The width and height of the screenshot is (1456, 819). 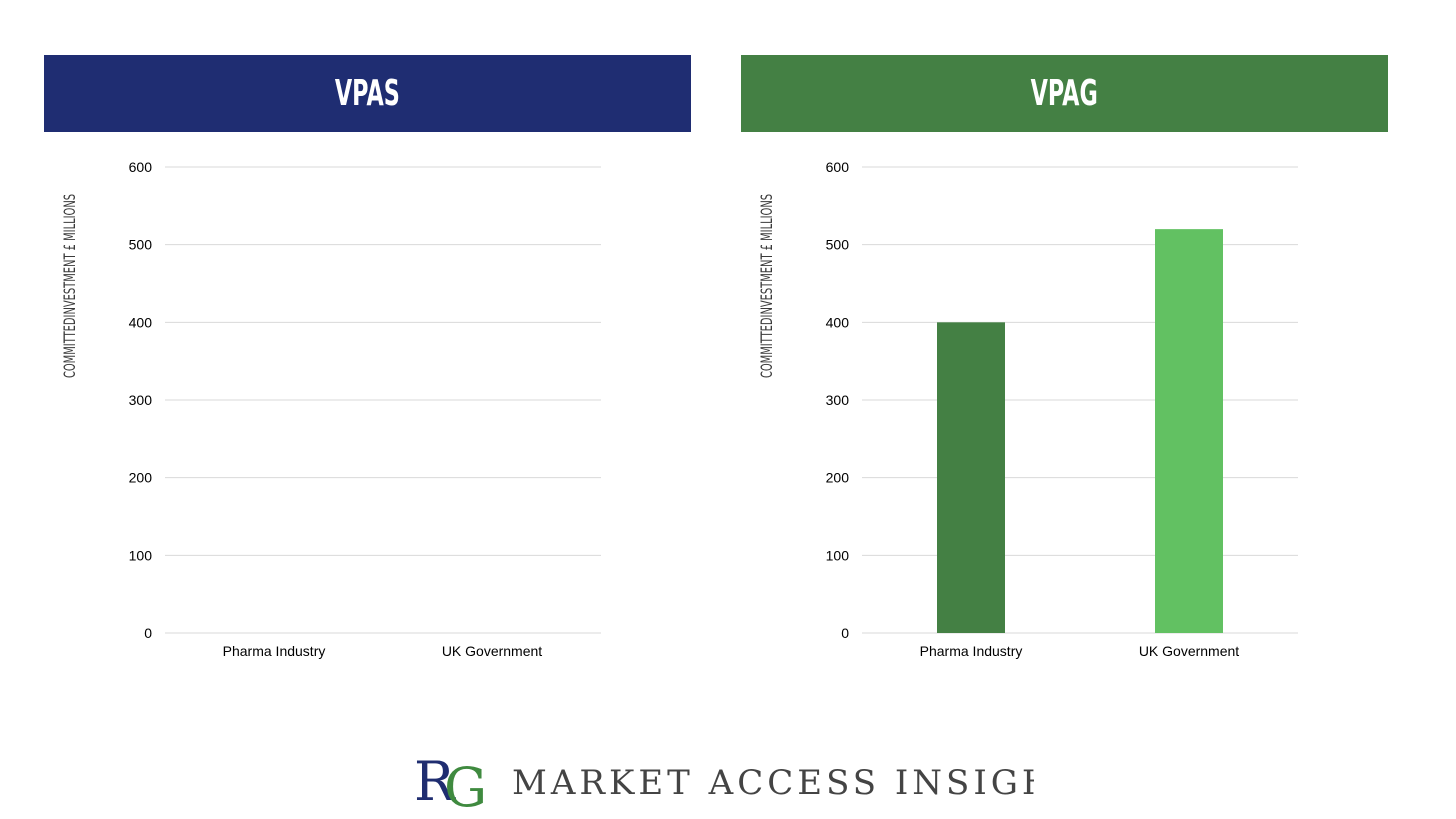 I want to click on footer-logo: R G MARKET ACCESS INSIGHTS, so click(x=724, y=782).